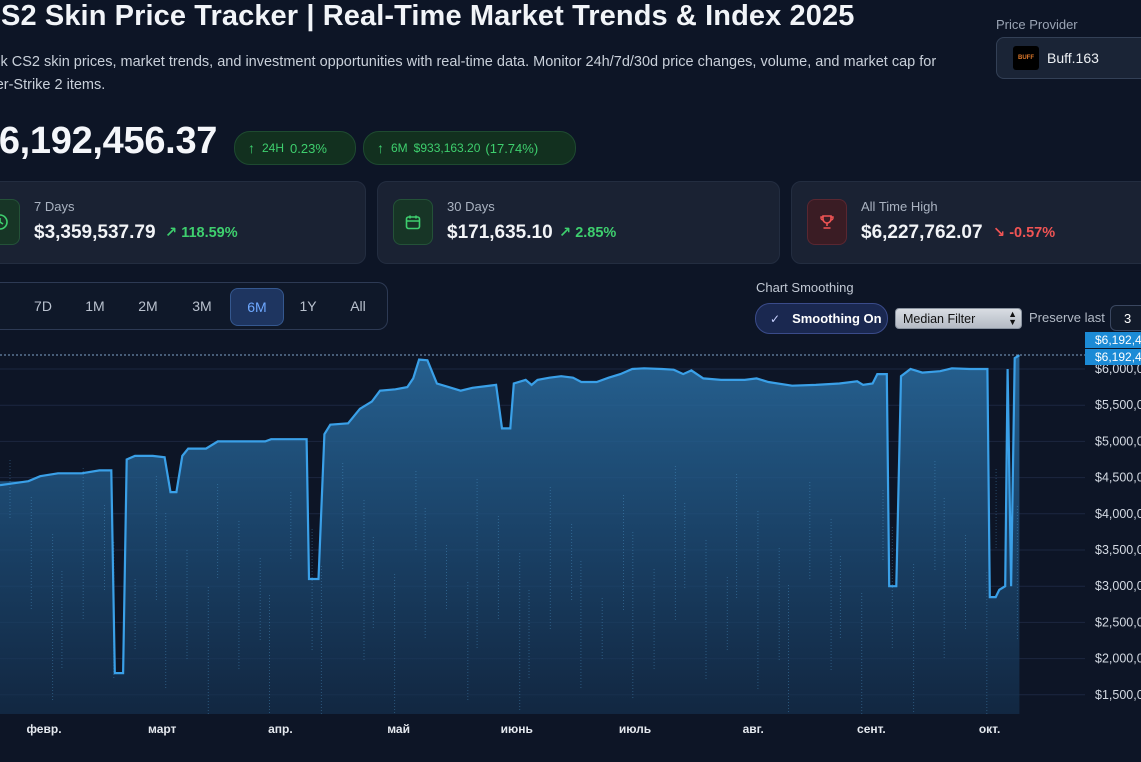  Describe the element at coordinates (1073, 58) in the screenshot. I see `price-provider-value: Buff.163` at that location.